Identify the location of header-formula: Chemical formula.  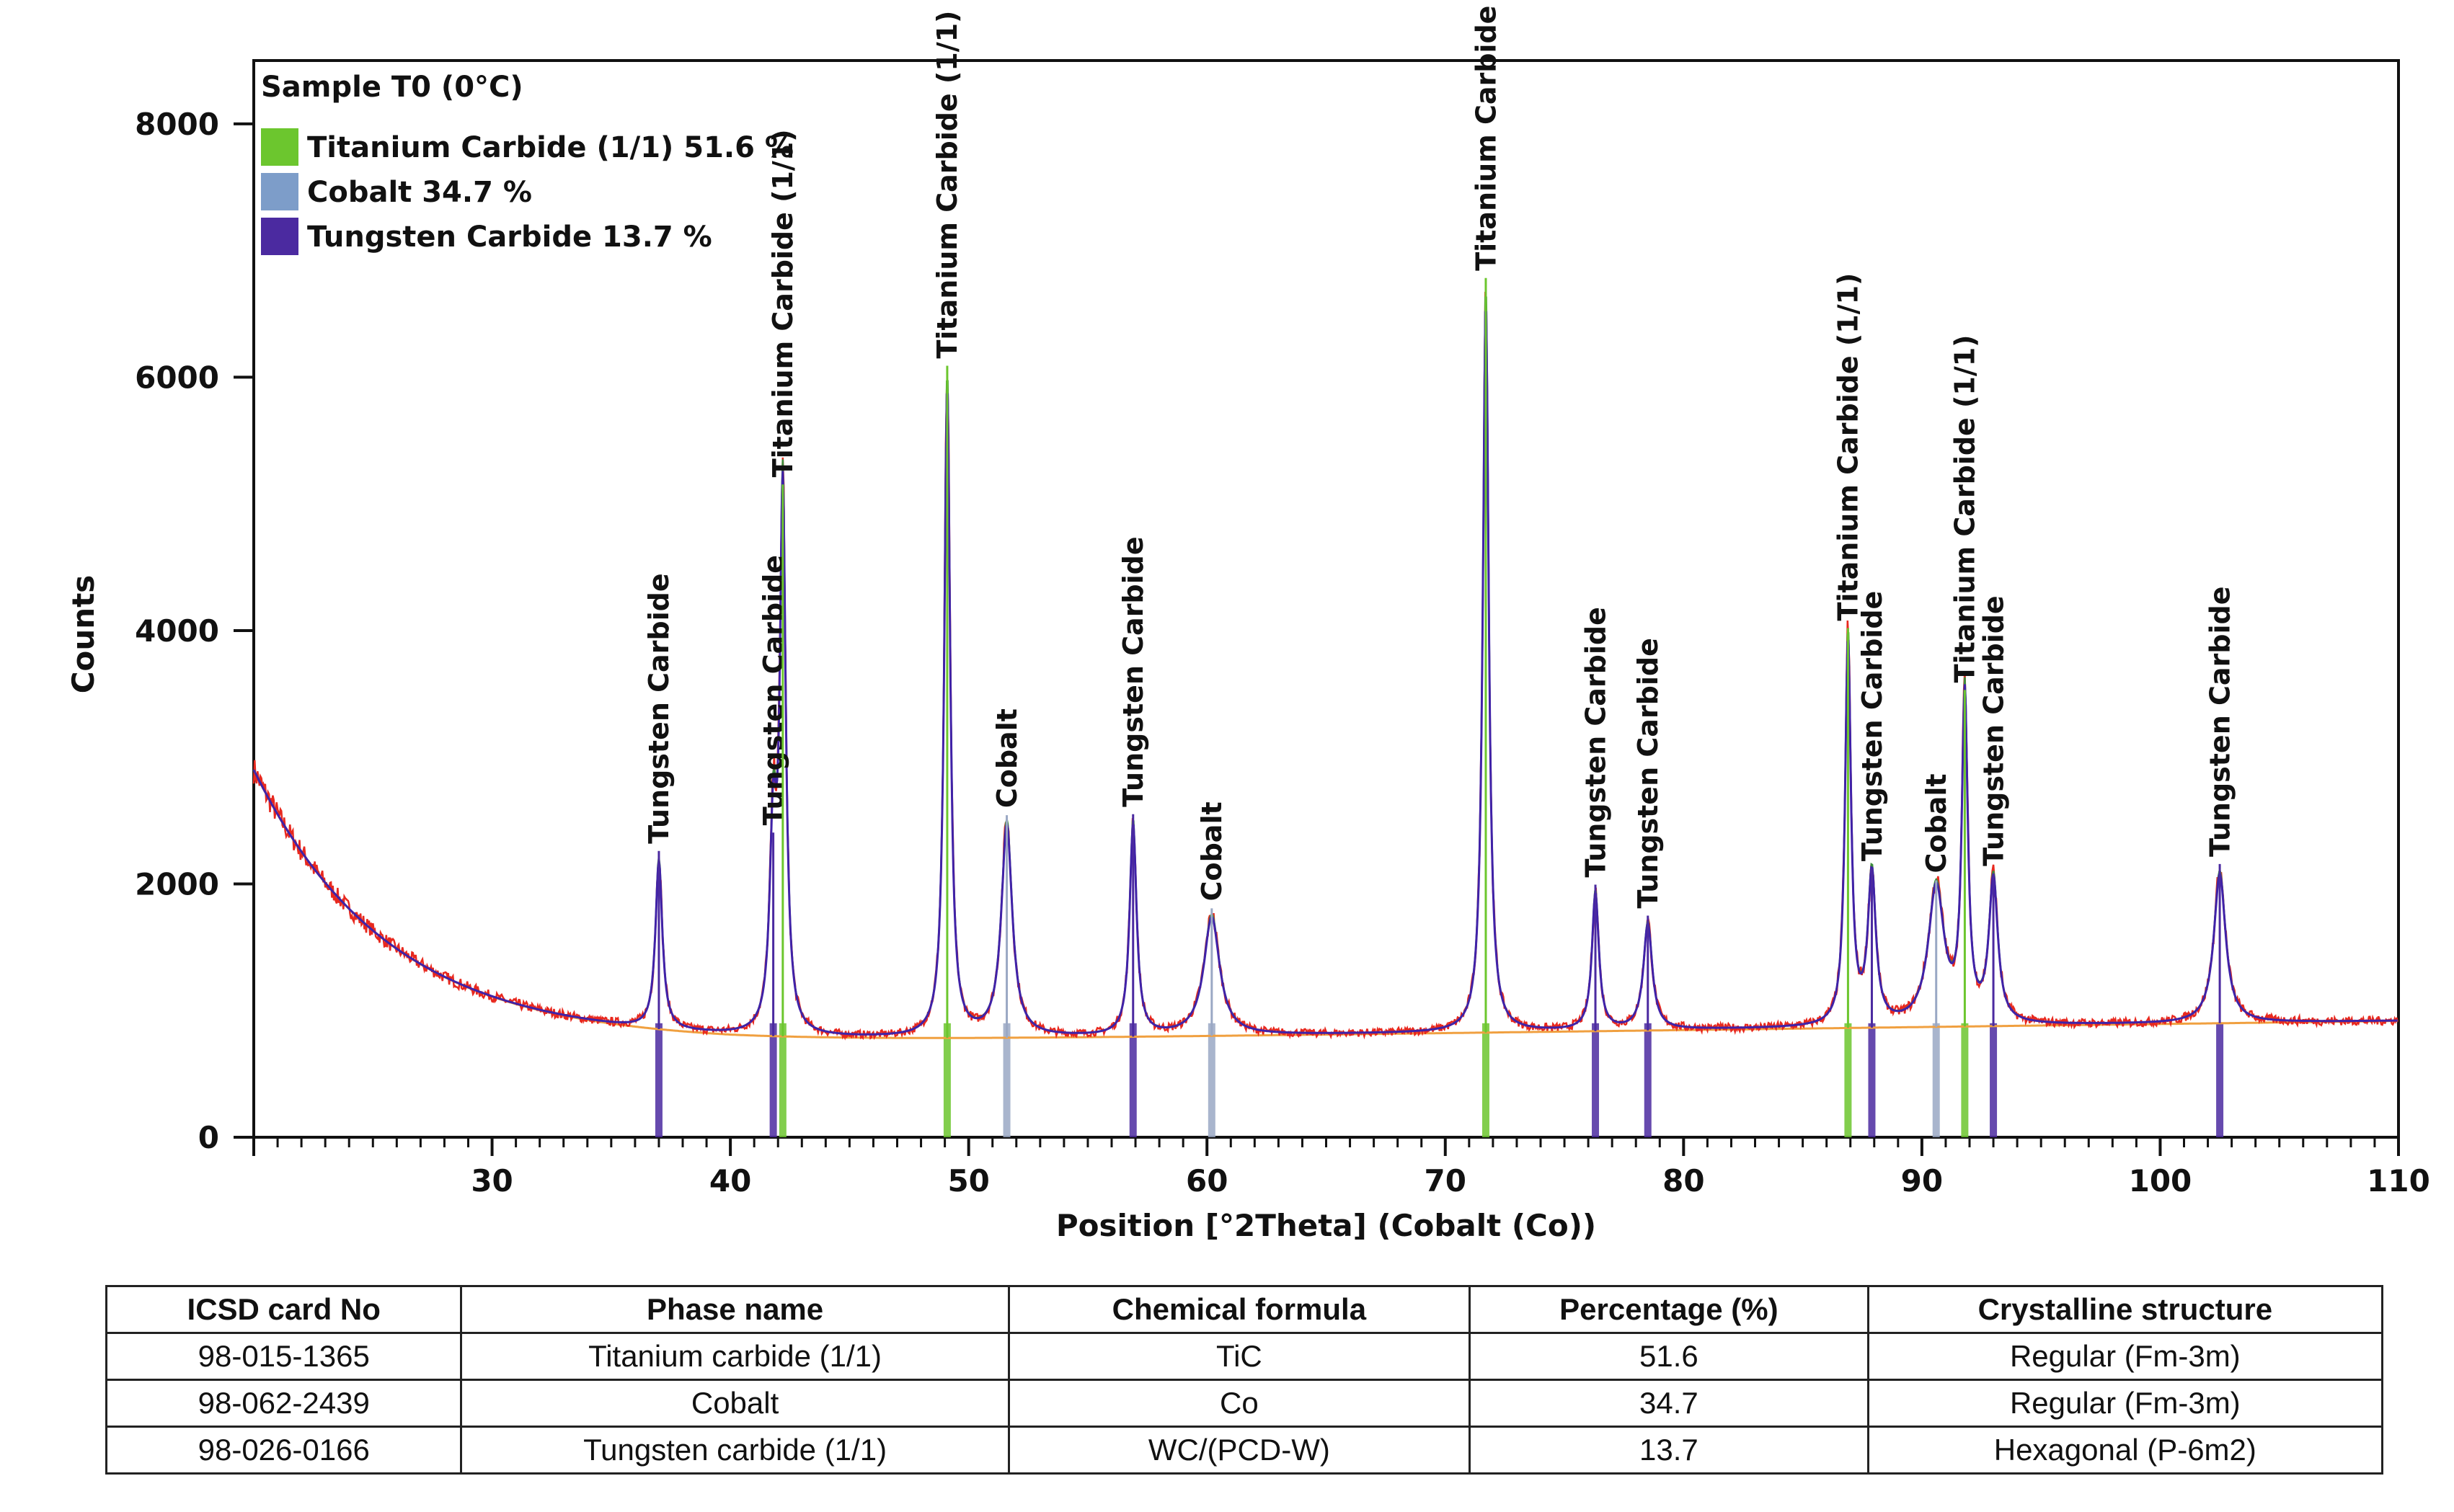
(1239, 1310).